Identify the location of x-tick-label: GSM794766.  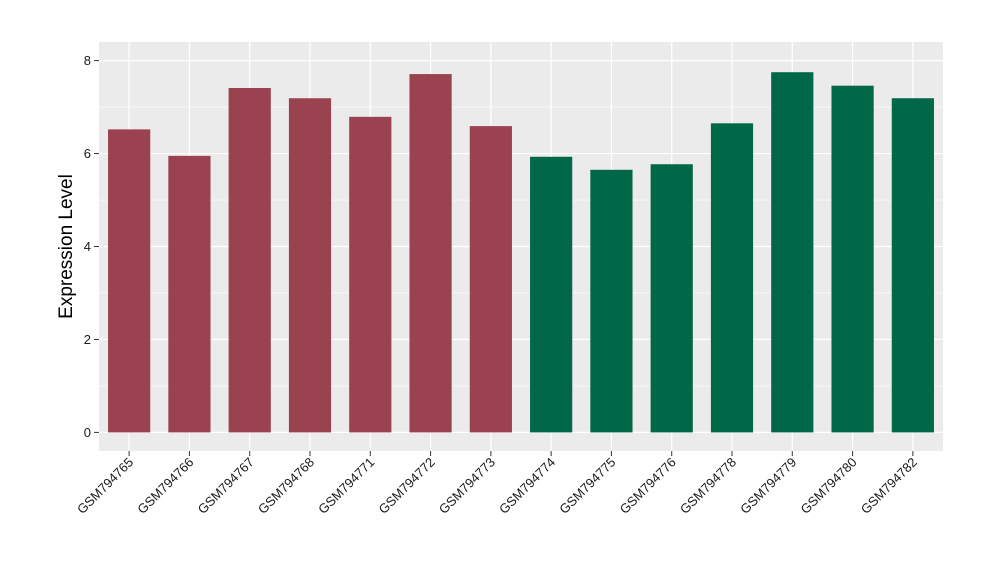
(165, 486).